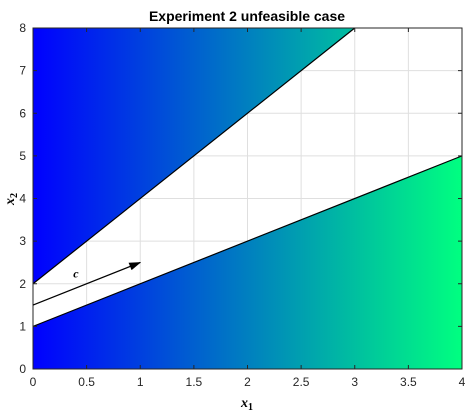 This screenshot has width=474, height=414. I want to click on c-vector-arrow, so click(87, 283).